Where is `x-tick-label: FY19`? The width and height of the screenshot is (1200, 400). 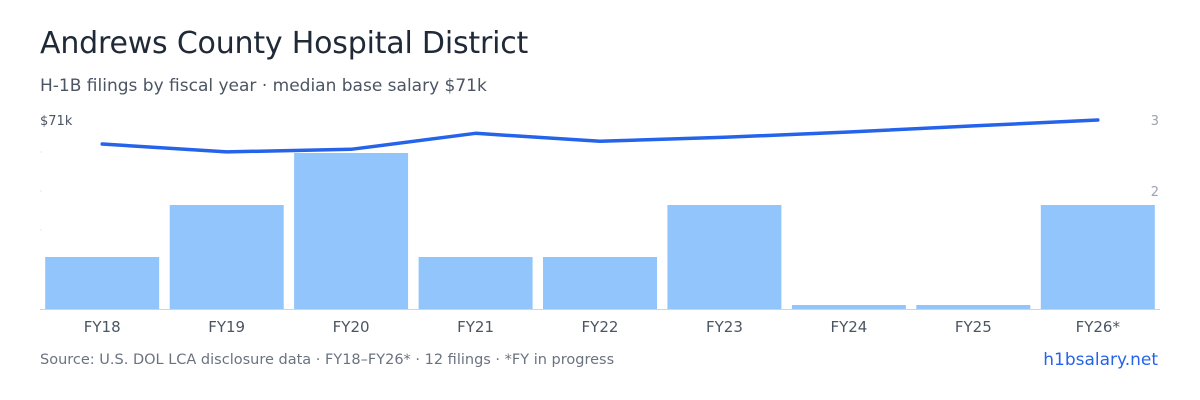 x-tick-label: FY19 is located at coordinates (226, 327).